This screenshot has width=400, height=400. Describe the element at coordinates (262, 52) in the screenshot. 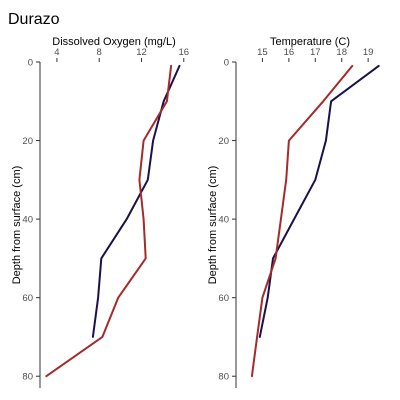

I see `x-tick-label: 15` at that location.